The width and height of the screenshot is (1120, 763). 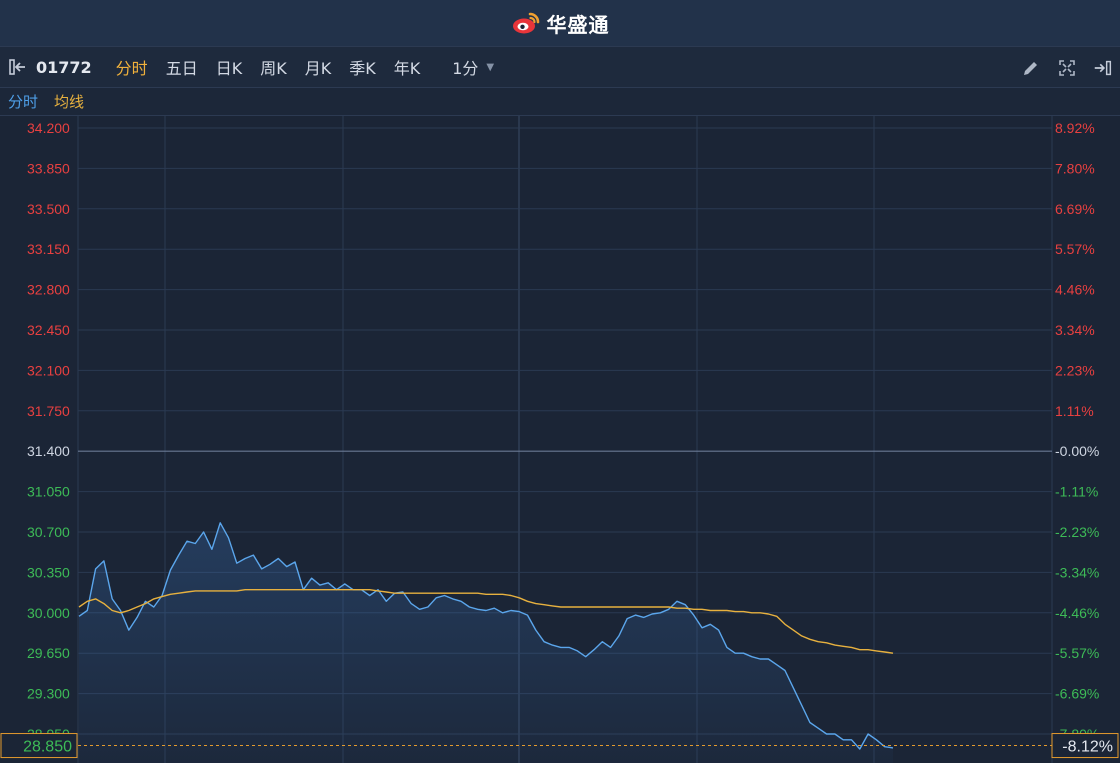 I want to click on title-bar: 华盛通, so click(x=560, y=23).